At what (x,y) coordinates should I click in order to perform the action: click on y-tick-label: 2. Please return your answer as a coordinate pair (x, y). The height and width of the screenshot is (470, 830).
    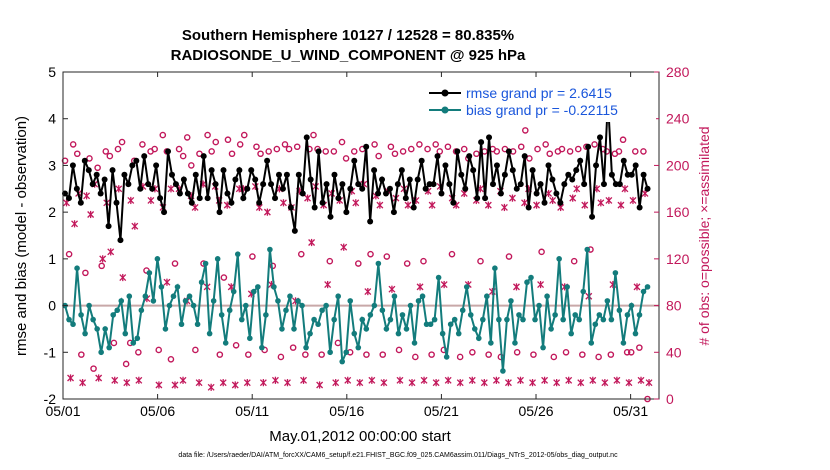
    Looking at the image, I should click on (52, 212).